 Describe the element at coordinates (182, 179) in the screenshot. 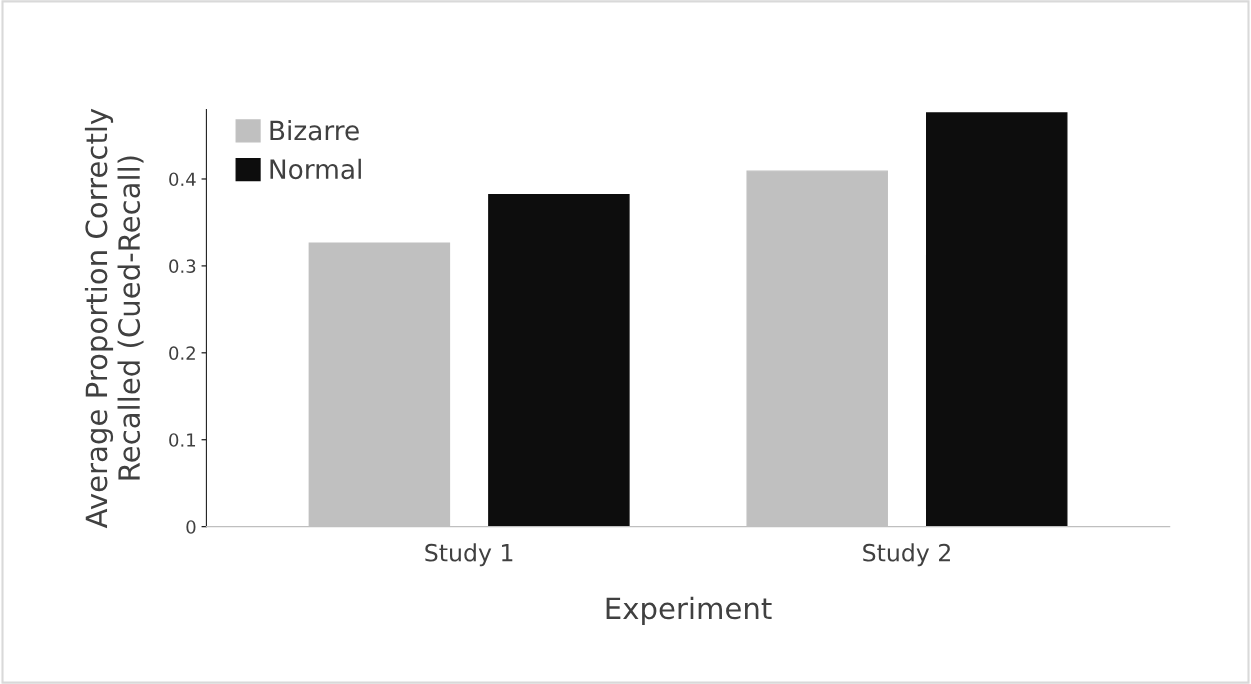

I see `y-tick-label: 0.4` at that location.